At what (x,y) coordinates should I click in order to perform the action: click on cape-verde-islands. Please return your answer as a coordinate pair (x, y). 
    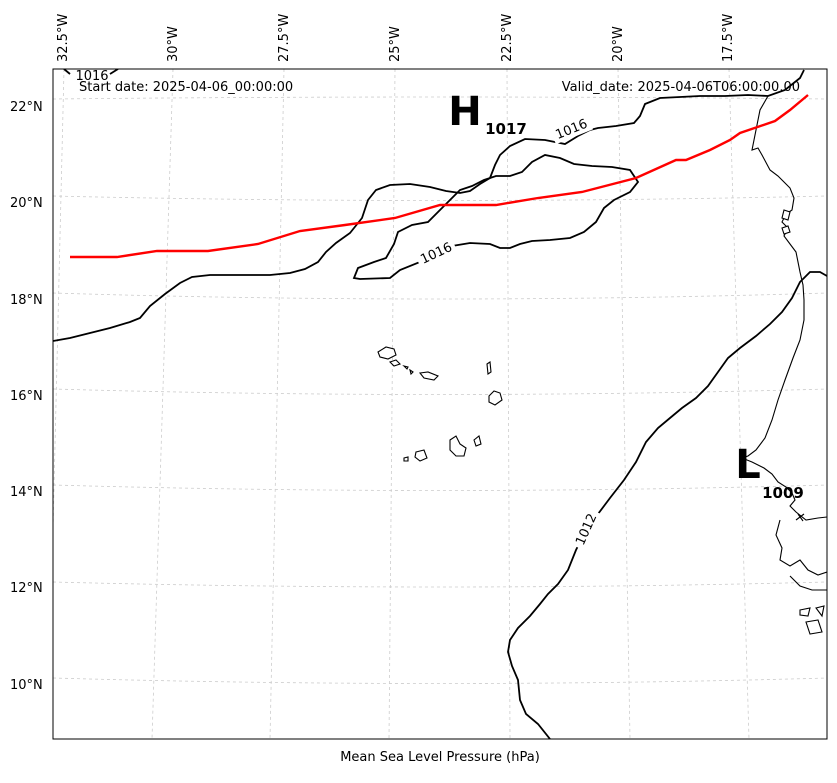
    Looking at the image, I should click on (440, 404).